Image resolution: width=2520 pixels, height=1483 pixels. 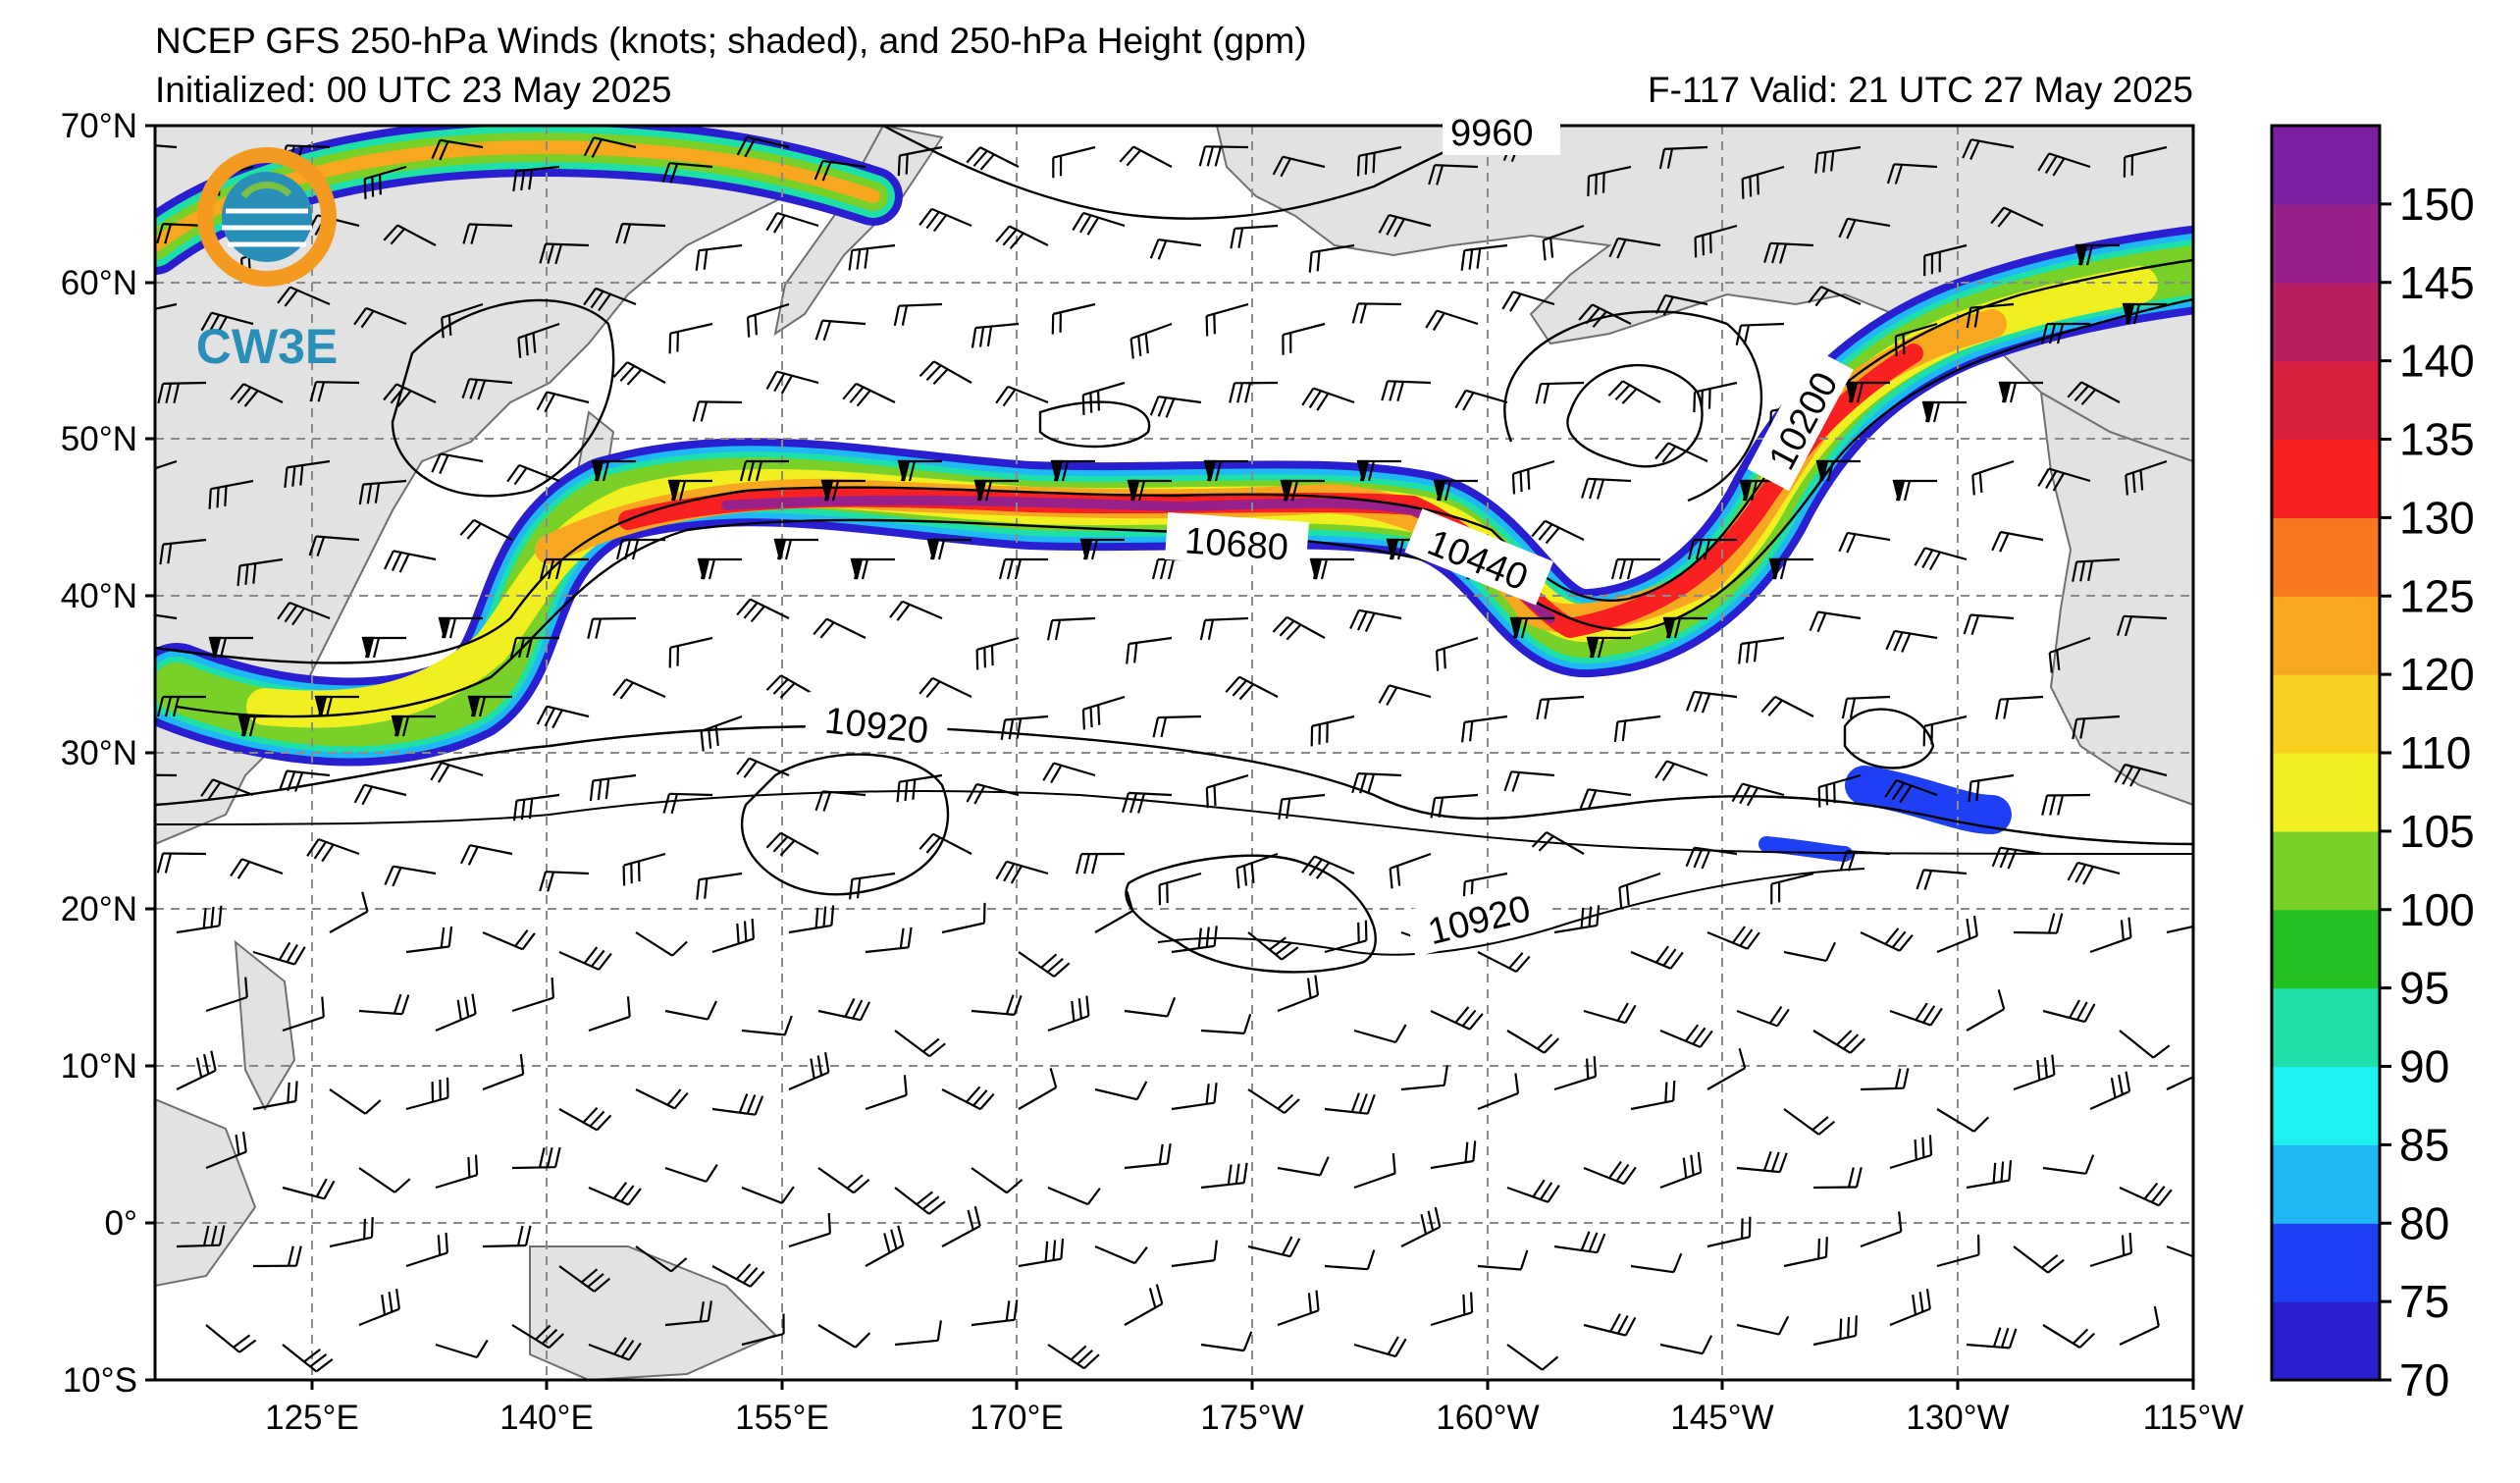 What do you see at coordinates (2437, 518) in the screenshot?
I see `colorbar-tick-label: 130` at bounding box center [2437, 518].